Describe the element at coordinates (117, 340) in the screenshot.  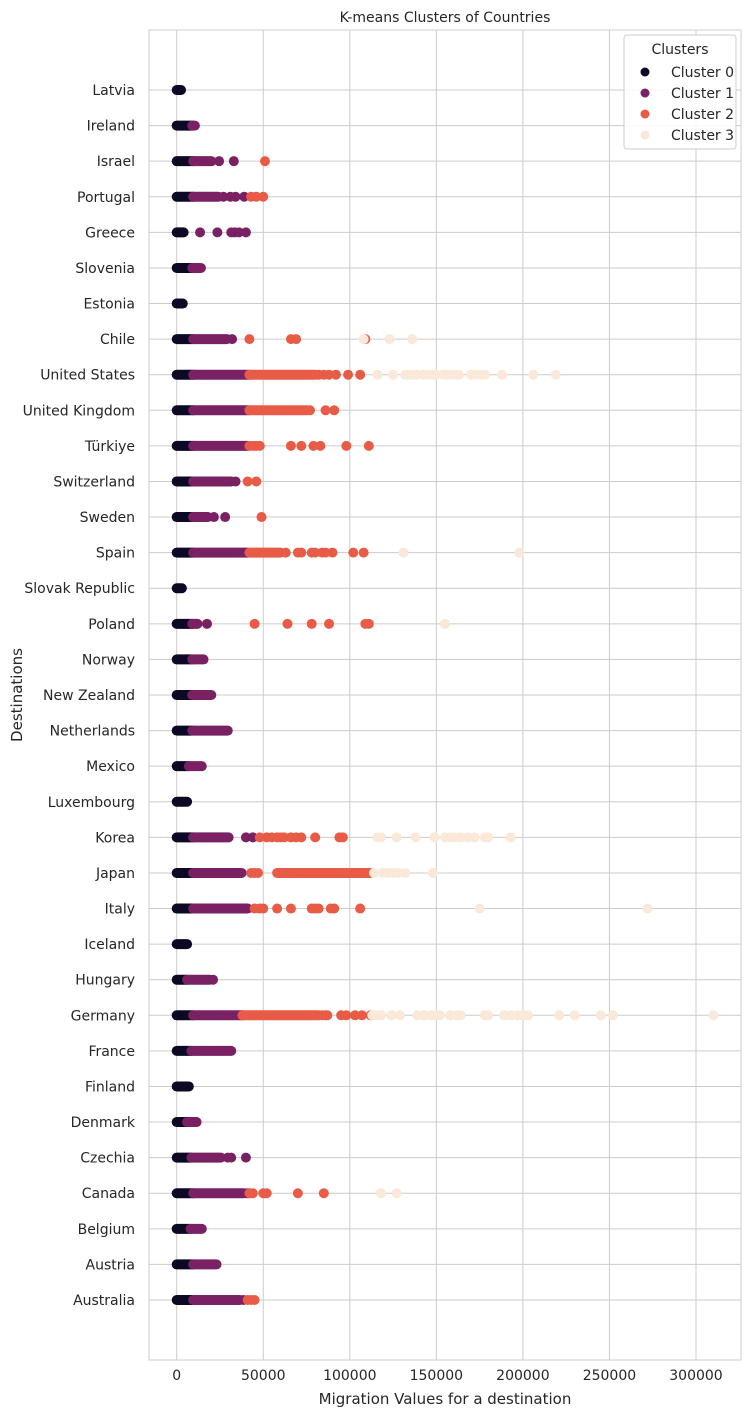
I see `y-tick-chile: Chile` at that location.